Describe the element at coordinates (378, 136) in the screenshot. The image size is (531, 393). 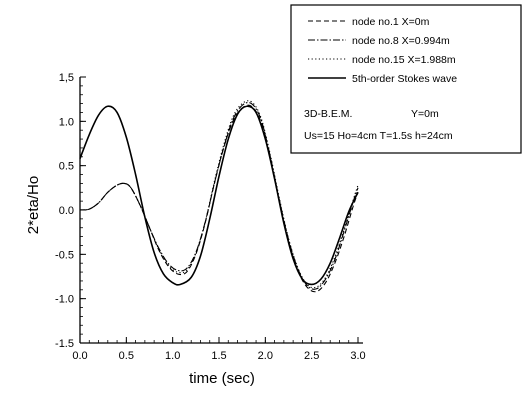
I see `legend-note-params: Us=15 Ho=4cm T=1.5s h=24cm` at that location.